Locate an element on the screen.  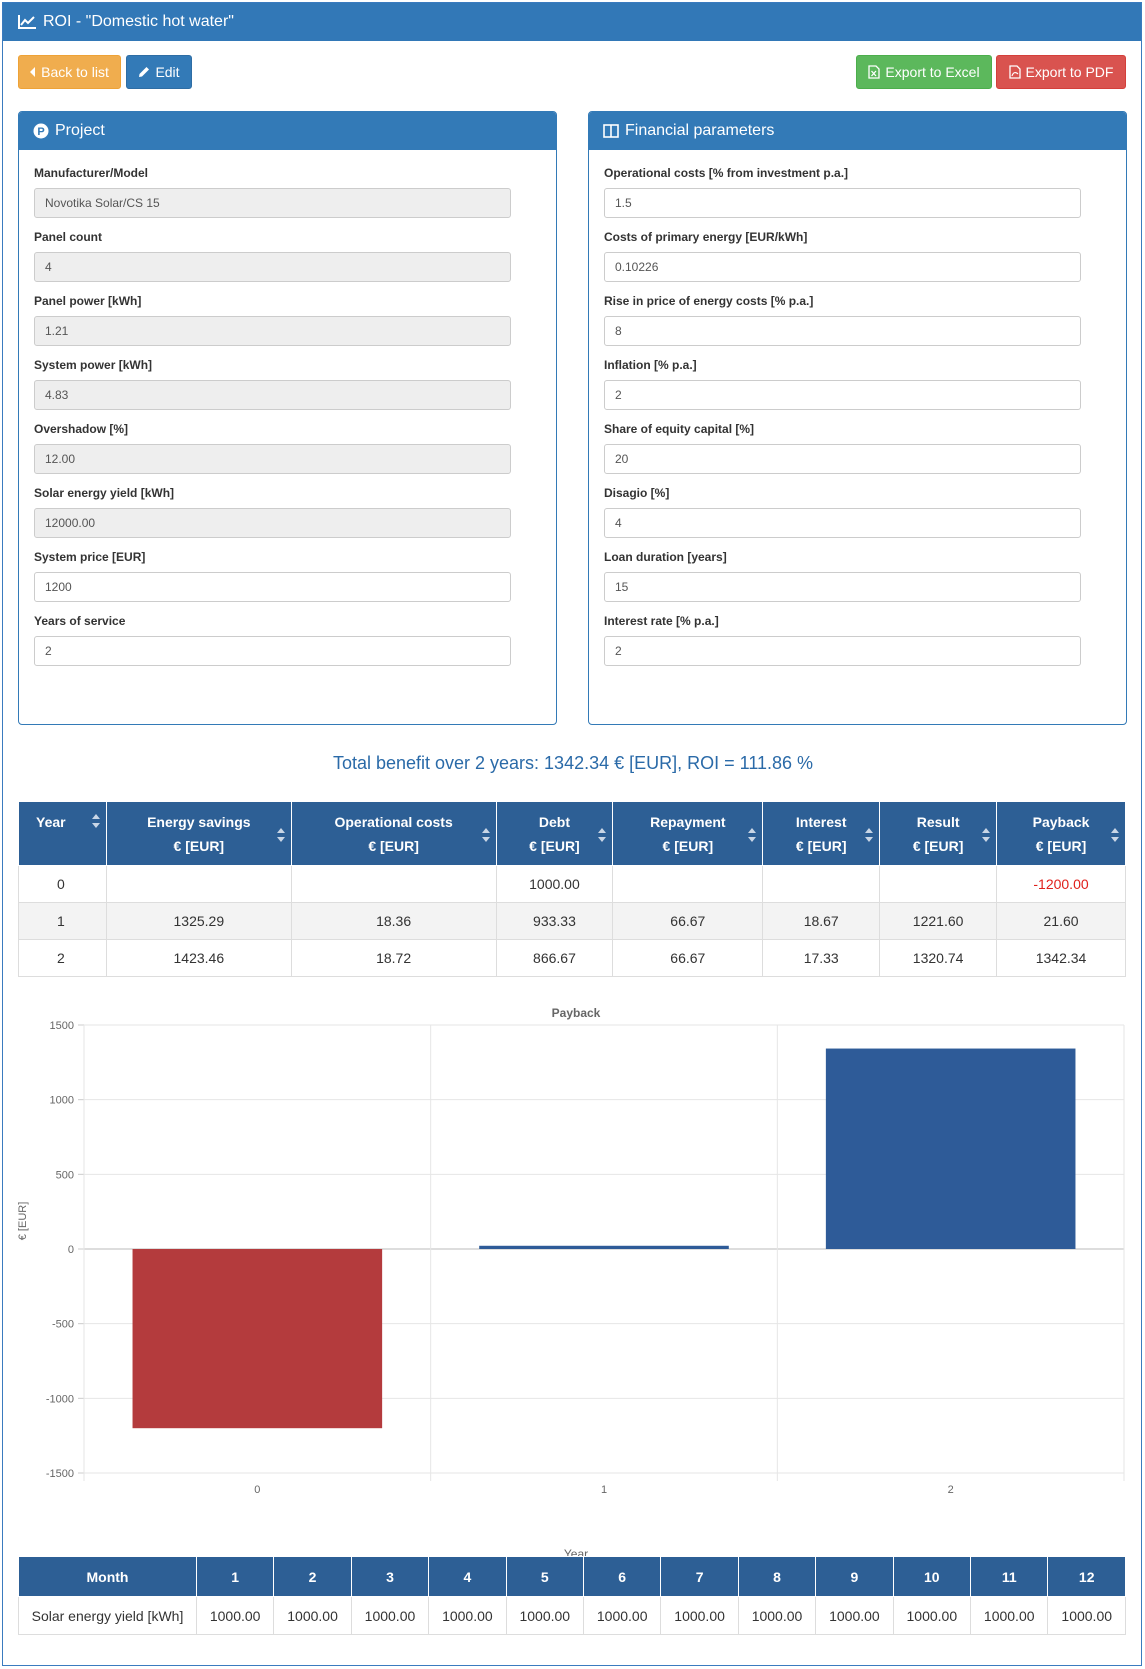
overshadow-input: 12.00 is located at coordinates (272, 459).